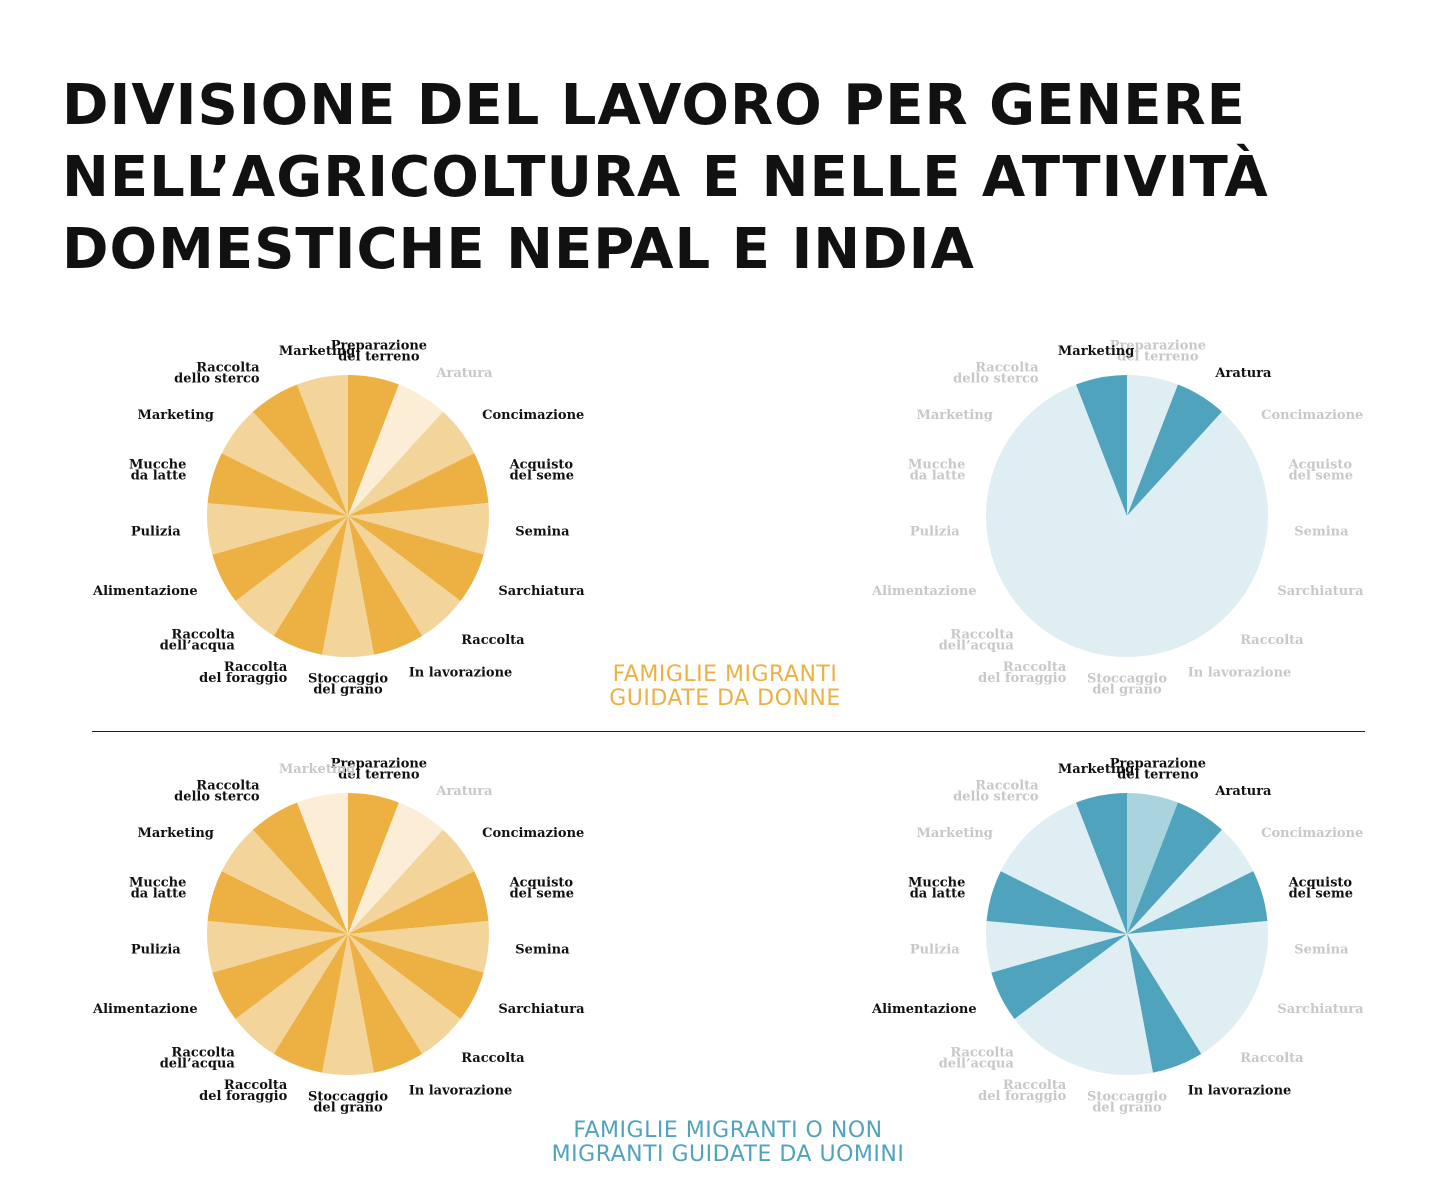  I want to click on title-line-2: NELL’AGRICOLTURA E NELLE ATTIVITÀ, so click(665, 177).